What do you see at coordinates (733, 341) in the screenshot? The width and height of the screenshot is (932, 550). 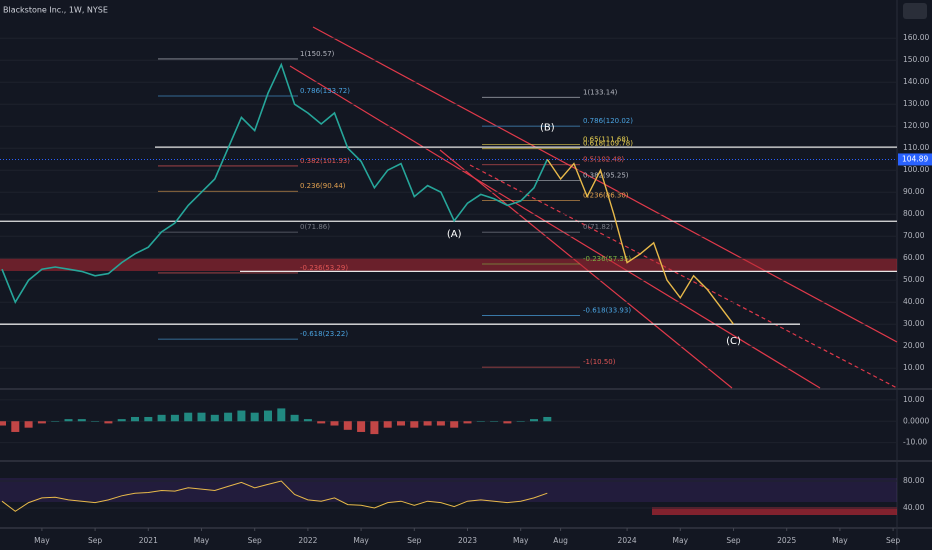 I see `wave-label: (C)` at bounding box center [733, 341].